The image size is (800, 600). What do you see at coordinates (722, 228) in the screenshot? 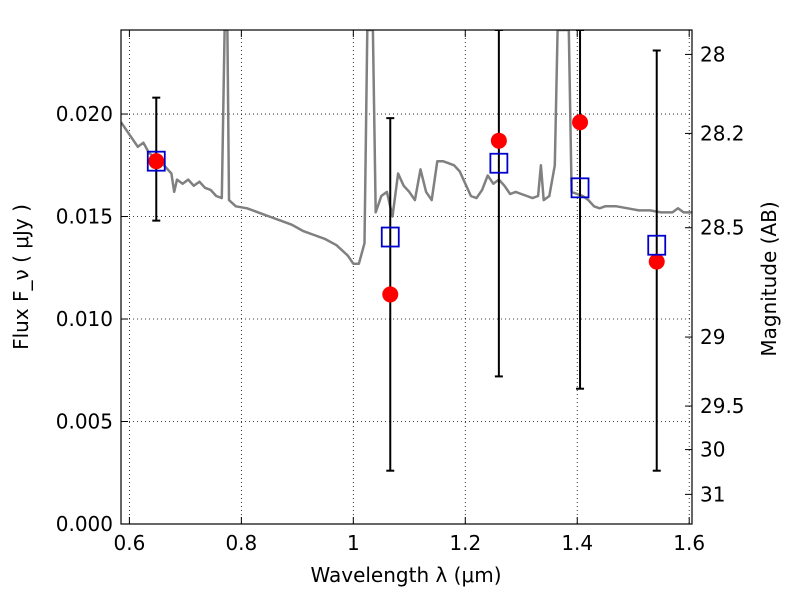
I see `right-tick-label: 28.5` at bounding box center [722, 228].